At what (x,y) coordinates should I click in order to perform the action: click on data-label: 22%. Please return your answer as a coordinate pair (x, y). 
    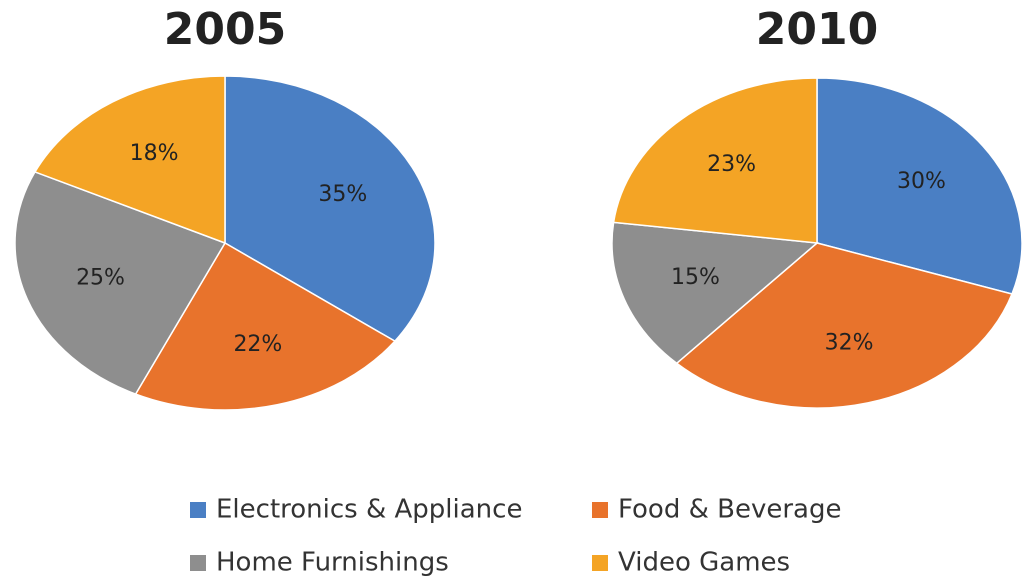
    Looking at the image, I should click on (257, 344).